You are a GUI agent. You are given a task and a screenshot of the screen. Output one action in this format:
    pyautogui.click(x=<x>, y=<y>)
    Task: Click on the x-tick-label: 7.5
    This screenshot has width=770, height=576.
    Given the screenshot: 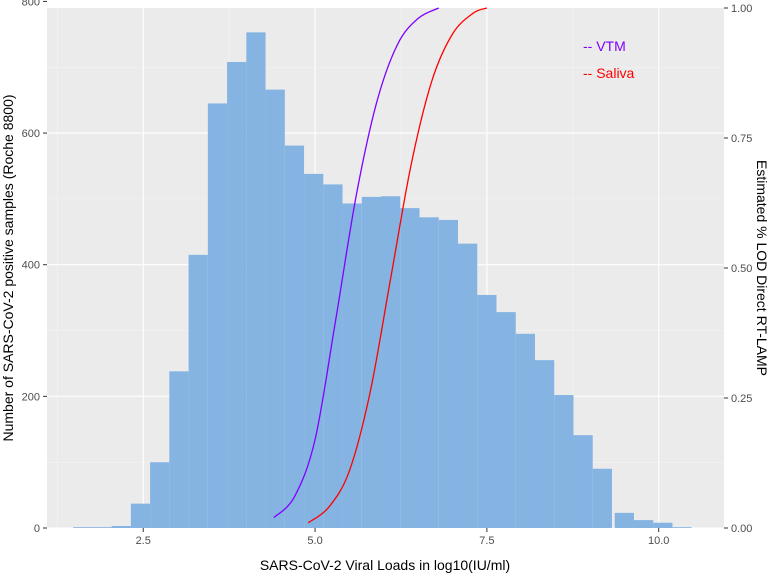 What is the action you would take?
    pyautogui.click(x=486, y=541)
    